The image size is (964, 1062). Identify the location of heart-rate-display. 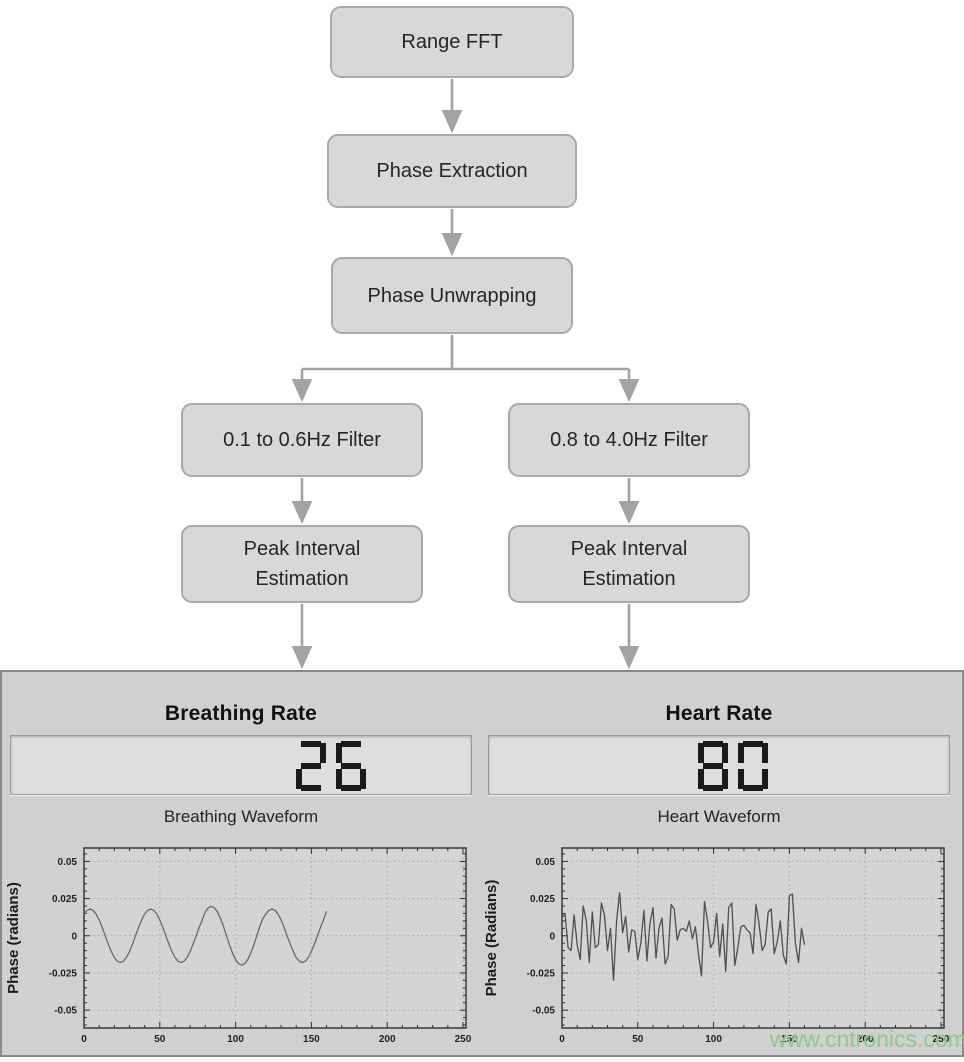
(719, 765).